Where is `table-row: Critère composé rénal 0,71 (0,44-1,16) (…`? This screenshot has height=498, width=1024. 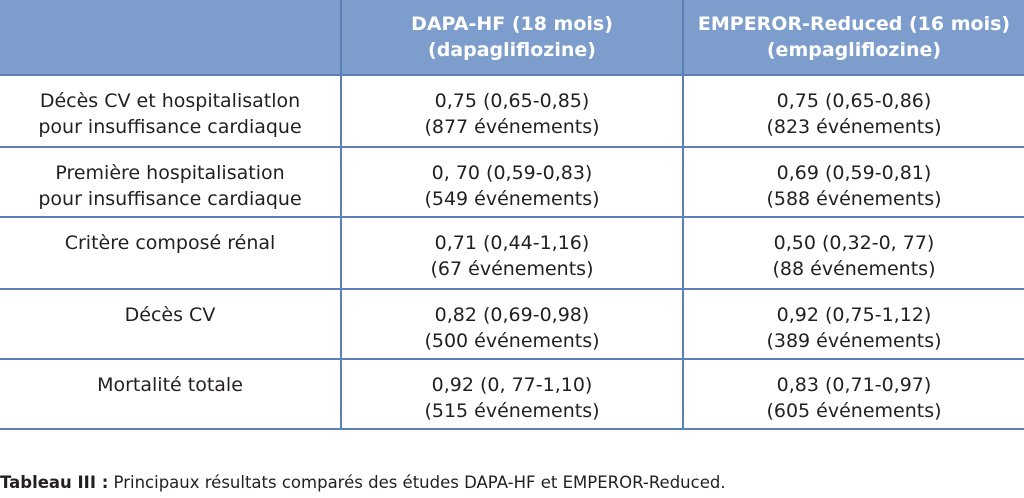 table-row: Critère composé rénal 0,71 (0,44-1,16) (… is located at coordinates (512, 253).